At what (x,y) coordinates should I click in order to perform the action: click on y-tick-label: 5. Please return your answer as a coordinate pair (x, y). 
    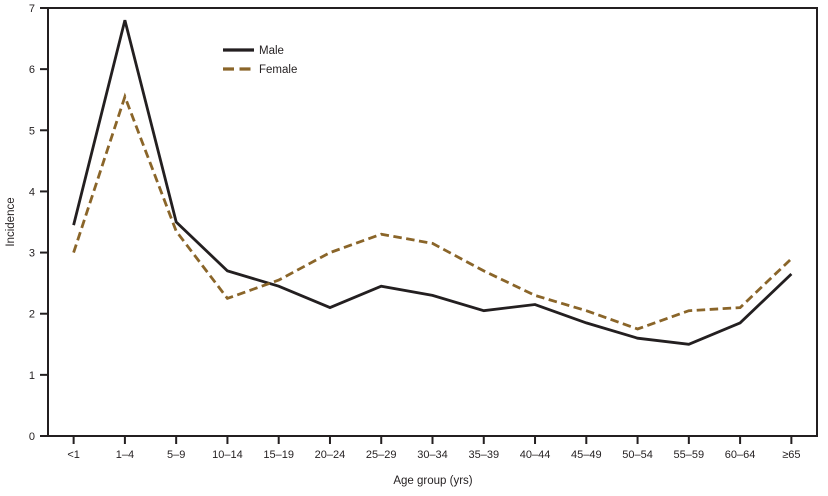
    Looking at the image, I should click on (32, 131).